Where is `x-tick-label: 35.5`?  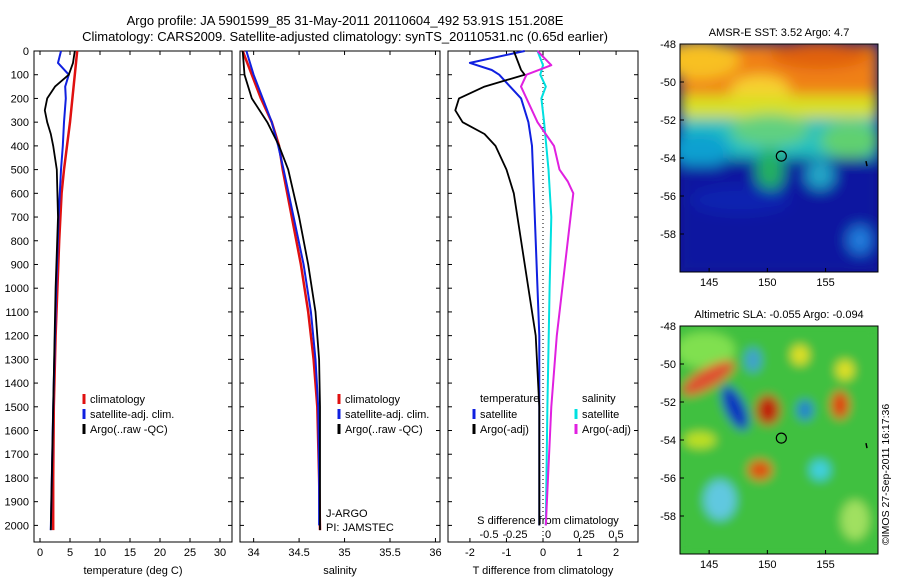 x-tick-label: 35.5 is located at coordinates (389, 553).